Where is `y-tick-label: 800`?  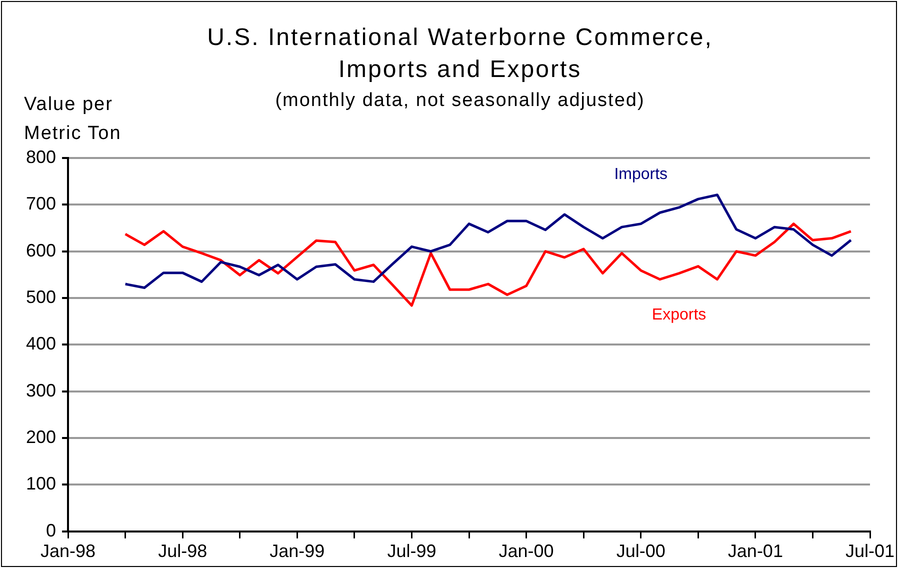
y-tick-label: 800 is located at coordinates (41, 156).